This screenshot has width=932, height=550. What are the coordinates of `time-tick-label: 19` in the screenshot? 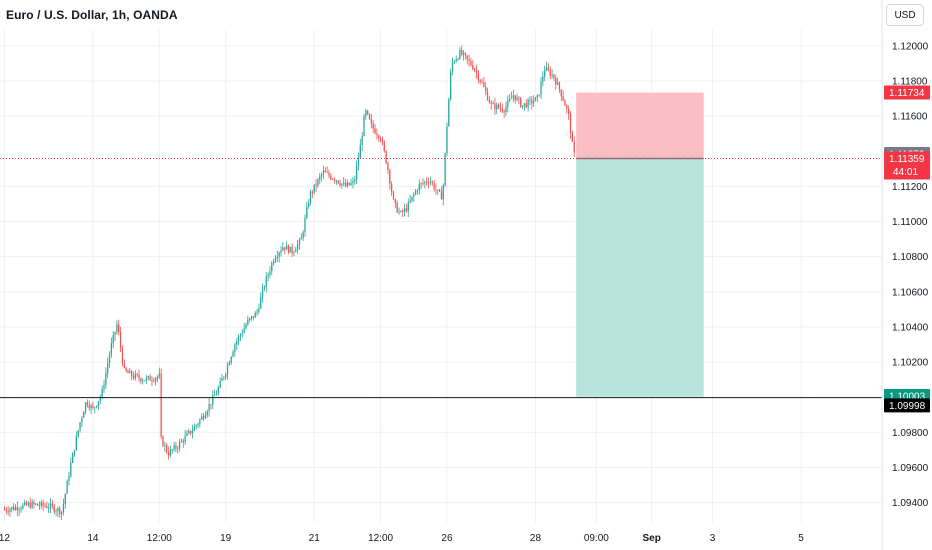 It's located at (226, 538).